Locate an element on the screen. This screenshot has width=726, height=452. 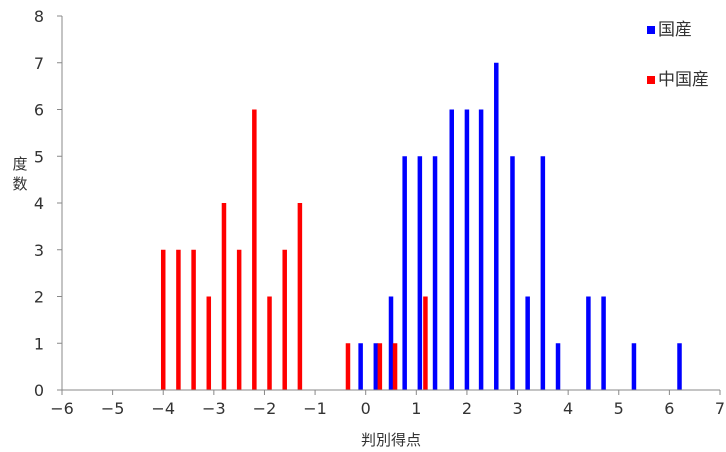
y-tick-label: 8 is located at coordinates (39, 16).